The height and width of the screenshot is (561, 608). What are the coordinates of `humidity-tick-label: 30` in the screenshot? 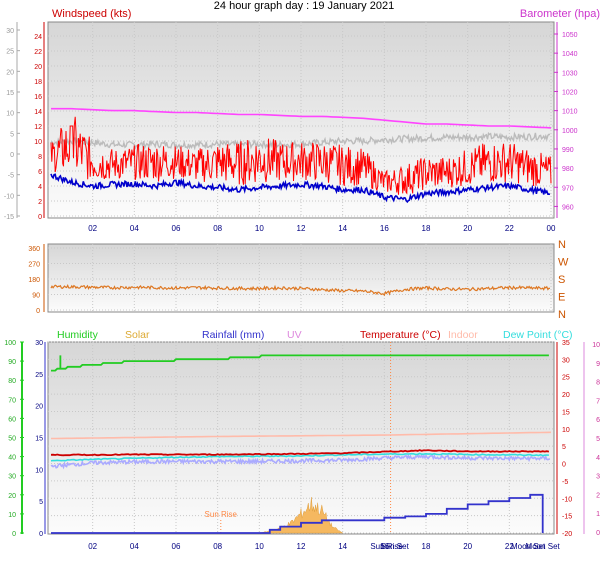 It's located at (12, 477).